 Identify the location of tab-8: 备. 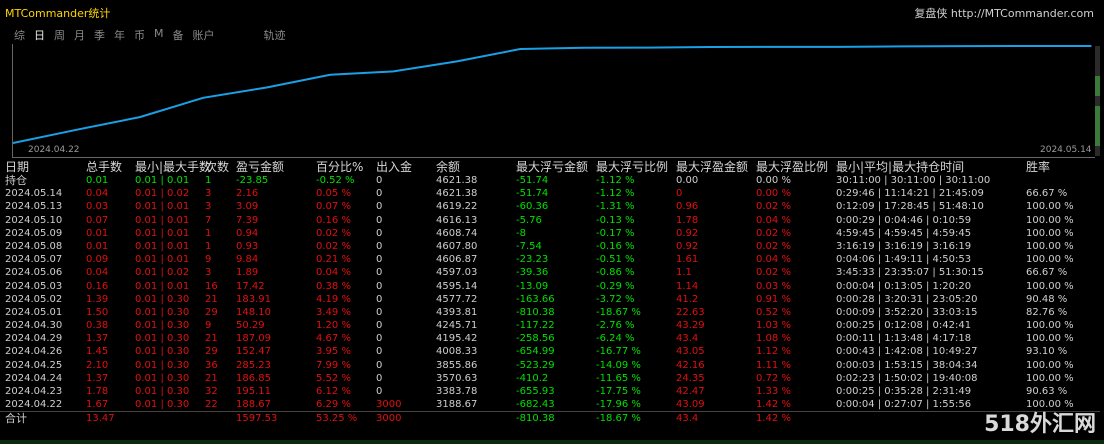
(178, 35).